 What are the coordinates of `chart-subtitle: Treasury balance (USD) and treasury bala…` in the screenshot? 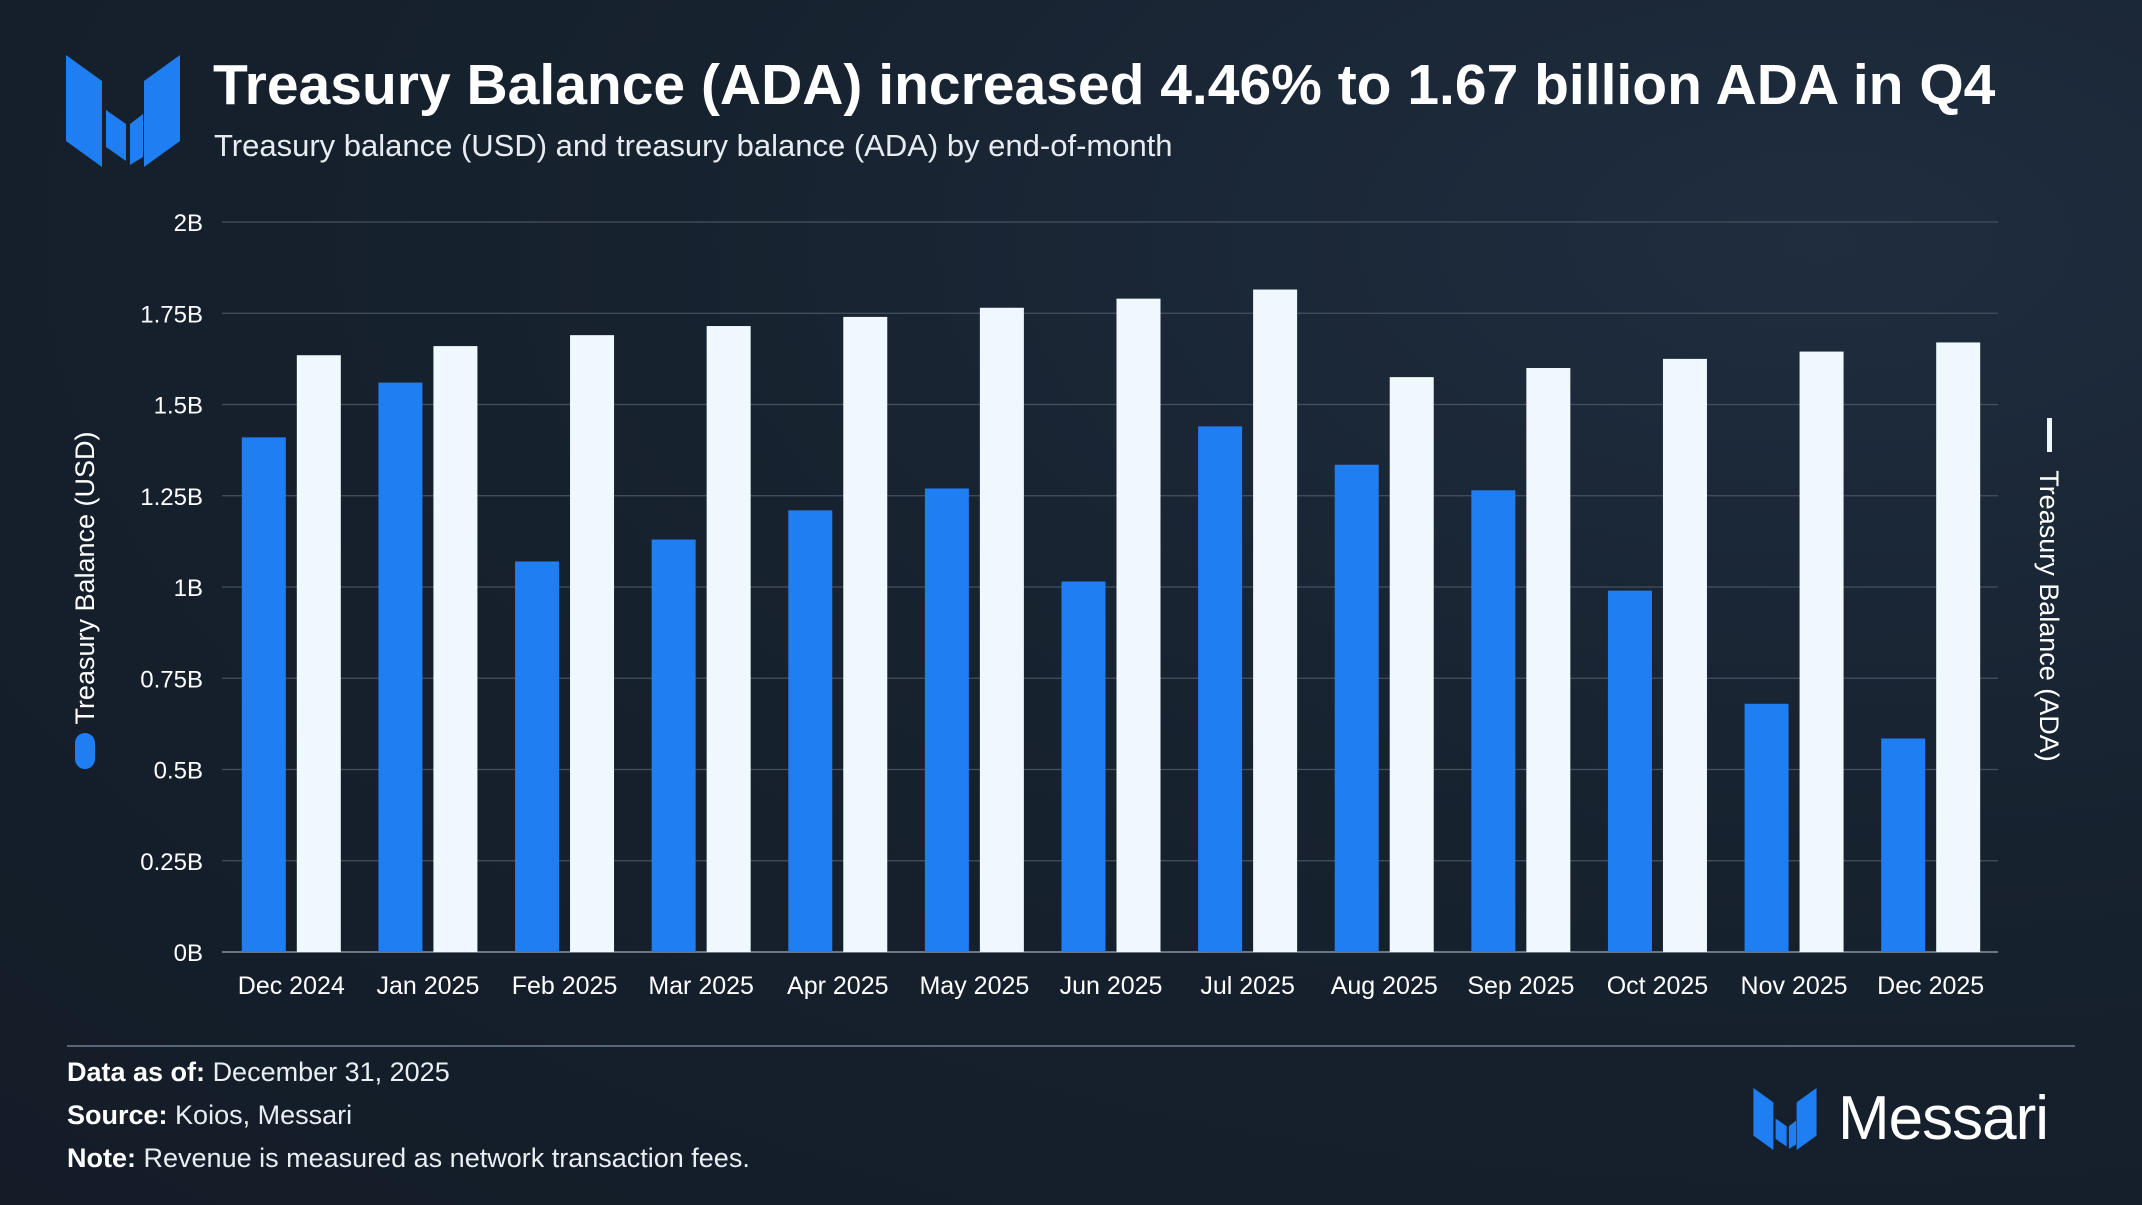 It's located at (693, 145).